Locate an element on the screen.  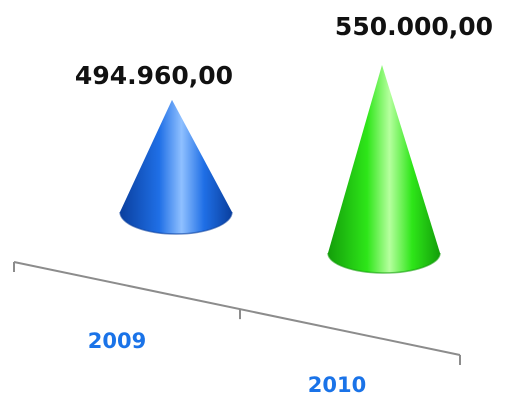
cone-2009 is located at coordinates (176, 167).